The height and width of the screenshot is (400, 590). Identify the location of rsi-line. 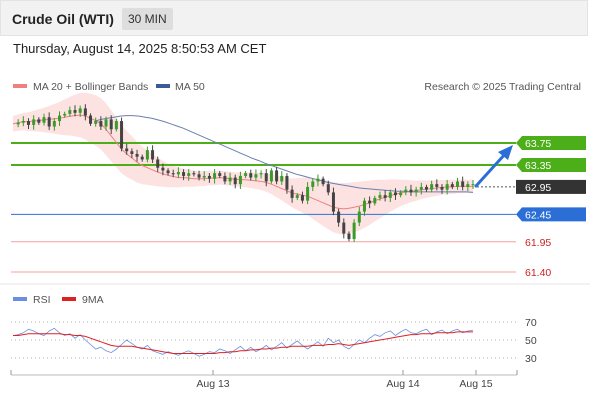
(243, 342).